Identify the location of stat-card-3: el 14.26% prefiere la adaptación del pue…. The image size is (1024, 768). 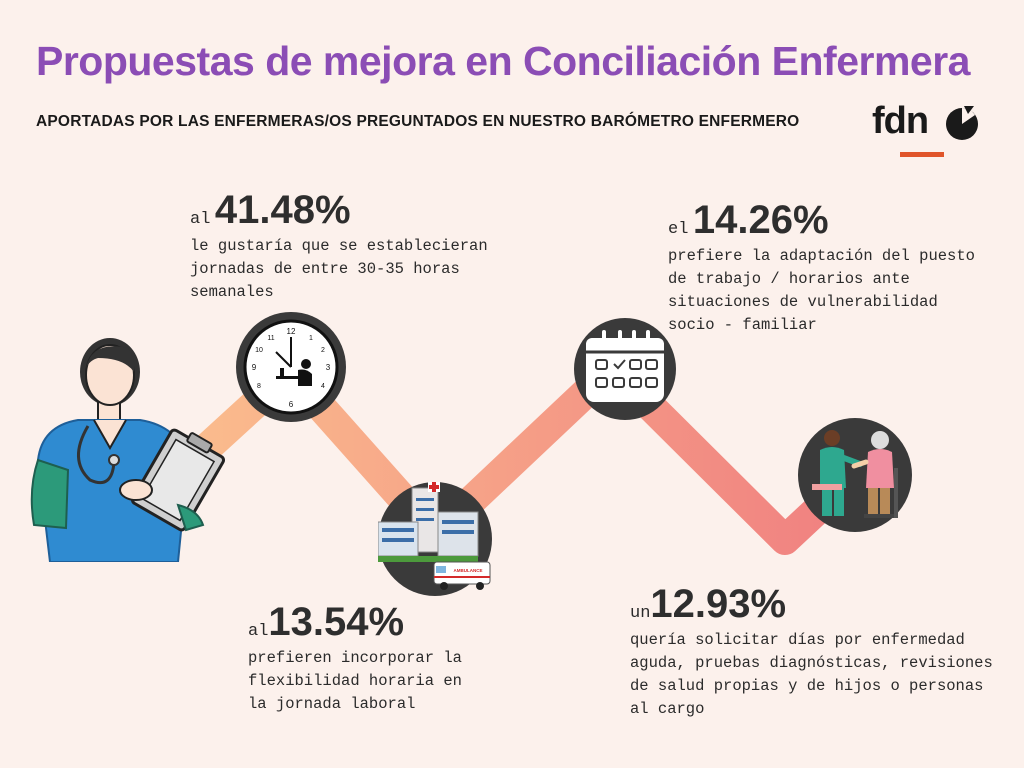
(828, 267).